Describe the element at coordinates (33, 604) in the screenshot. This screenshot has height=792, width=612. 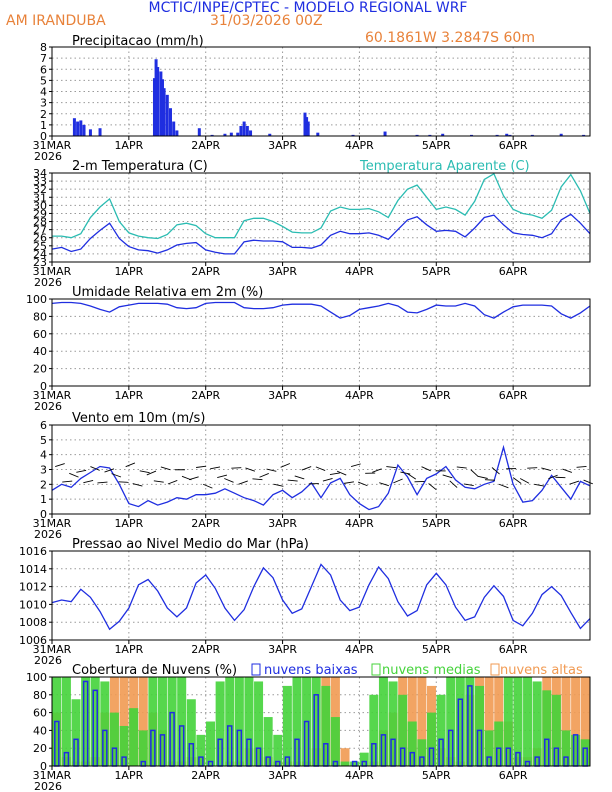
I see `y-tick-label: 1010` at that location.